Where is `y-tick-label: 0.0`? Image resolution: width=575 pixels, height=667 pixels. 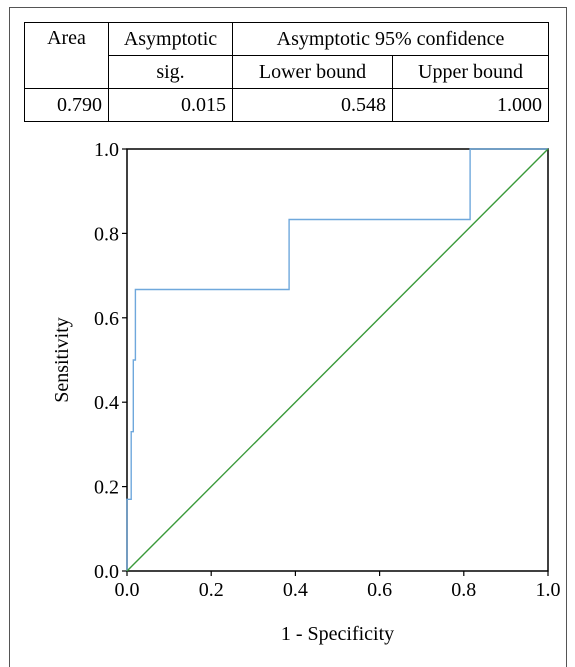 y-tick-label: 0.0 is located at coordinates (106, 572).